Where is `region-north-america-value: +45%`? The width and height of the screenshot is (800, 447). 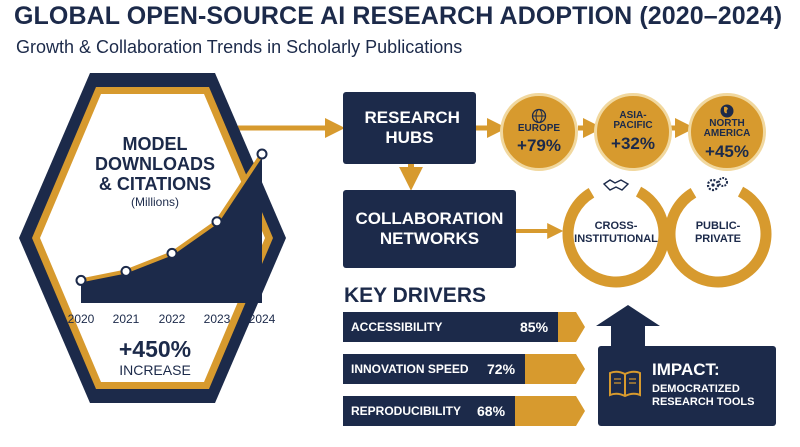
region-north-america-value: +45% is located at coordinates (727, 151).